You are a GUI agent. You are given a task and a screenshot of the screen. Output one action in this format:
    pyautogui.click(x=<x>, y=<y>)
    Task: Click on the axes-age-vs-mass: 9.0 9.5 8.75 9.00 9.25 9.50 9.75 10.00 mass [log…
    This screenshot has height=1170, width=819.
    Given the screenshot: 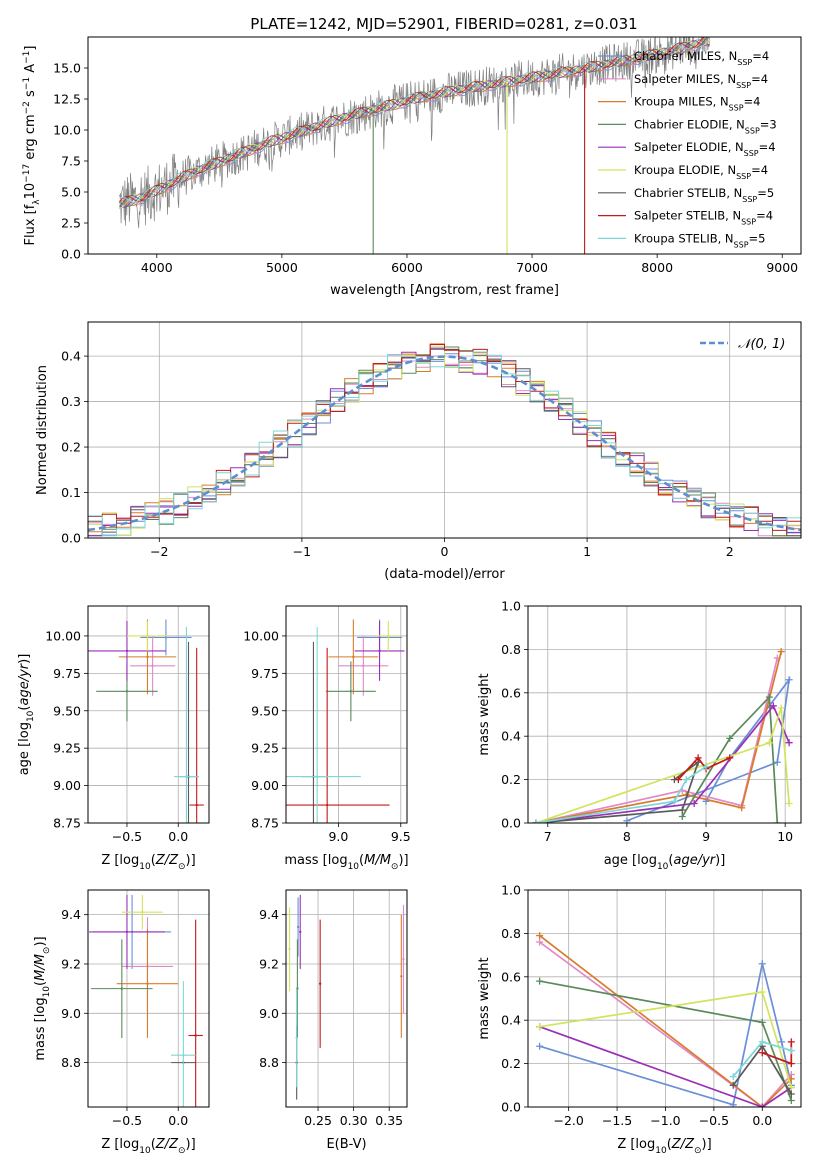 What is the action you would take?
    pyautogui.click(x=327, y=738)
    